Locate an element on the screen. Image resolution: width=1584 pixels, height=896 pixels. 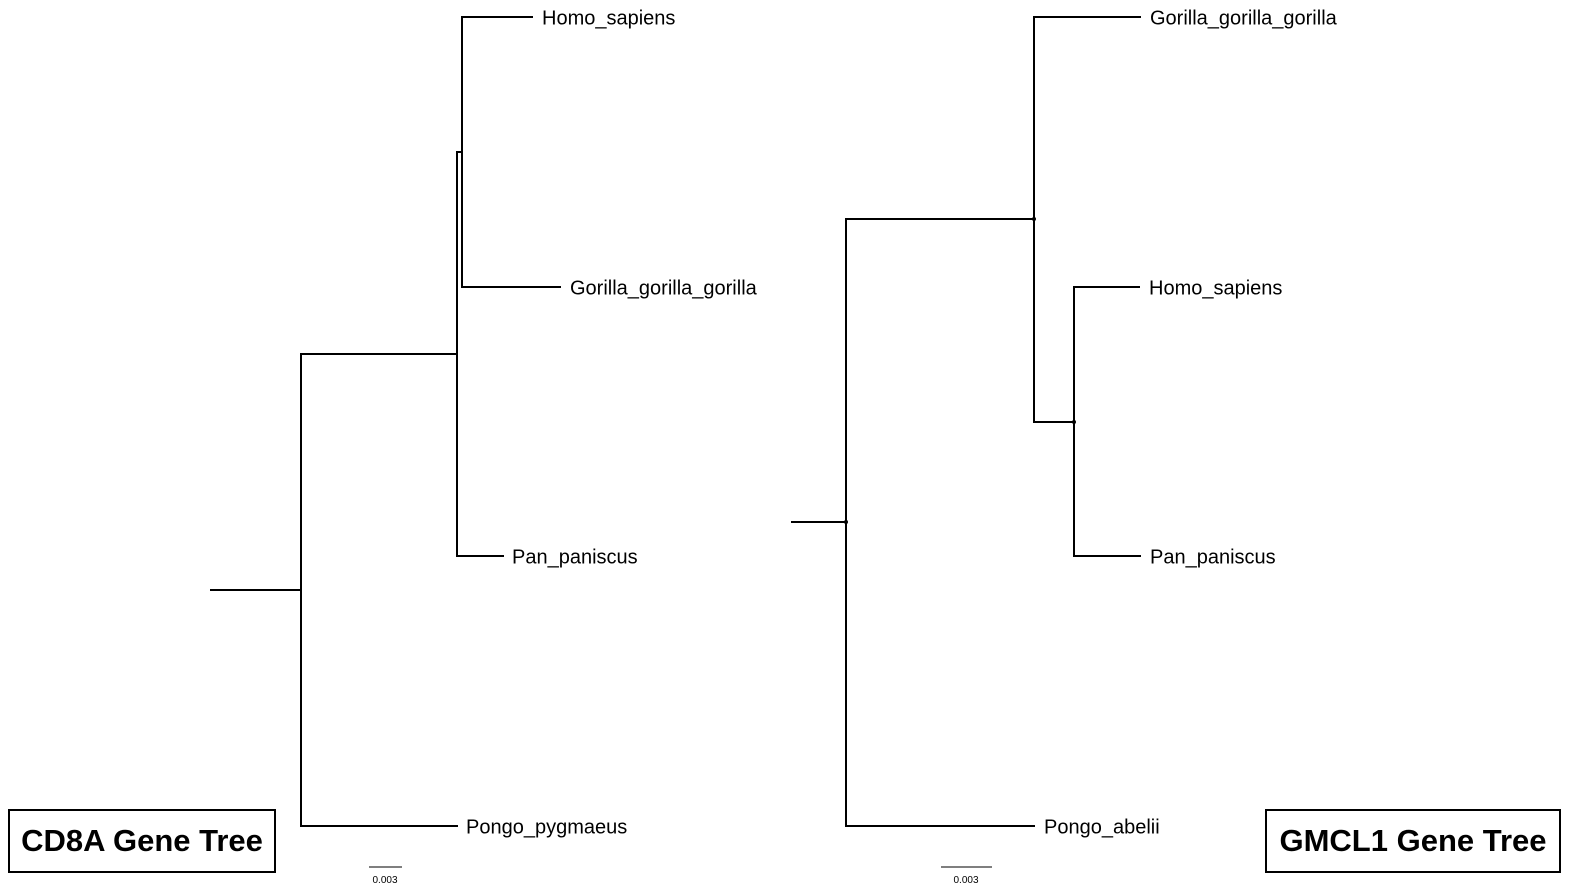
gmcl1-leaf-pan-paniscus: Pan_paniscus is located at coordinates (1213, 557).